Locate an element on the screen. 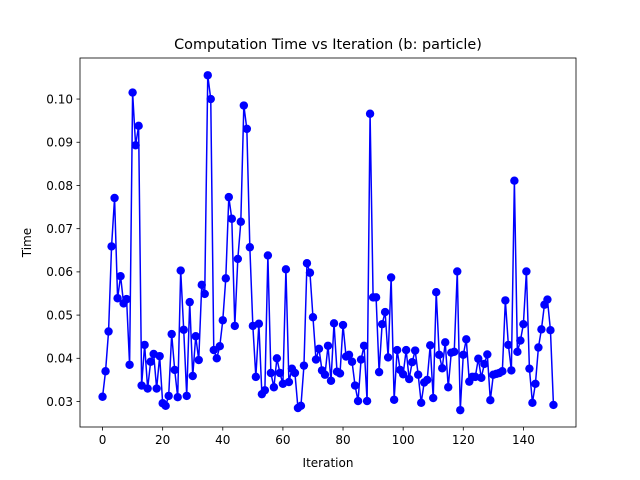  x-tick-label: 120 is located at coordinates (463, 440).